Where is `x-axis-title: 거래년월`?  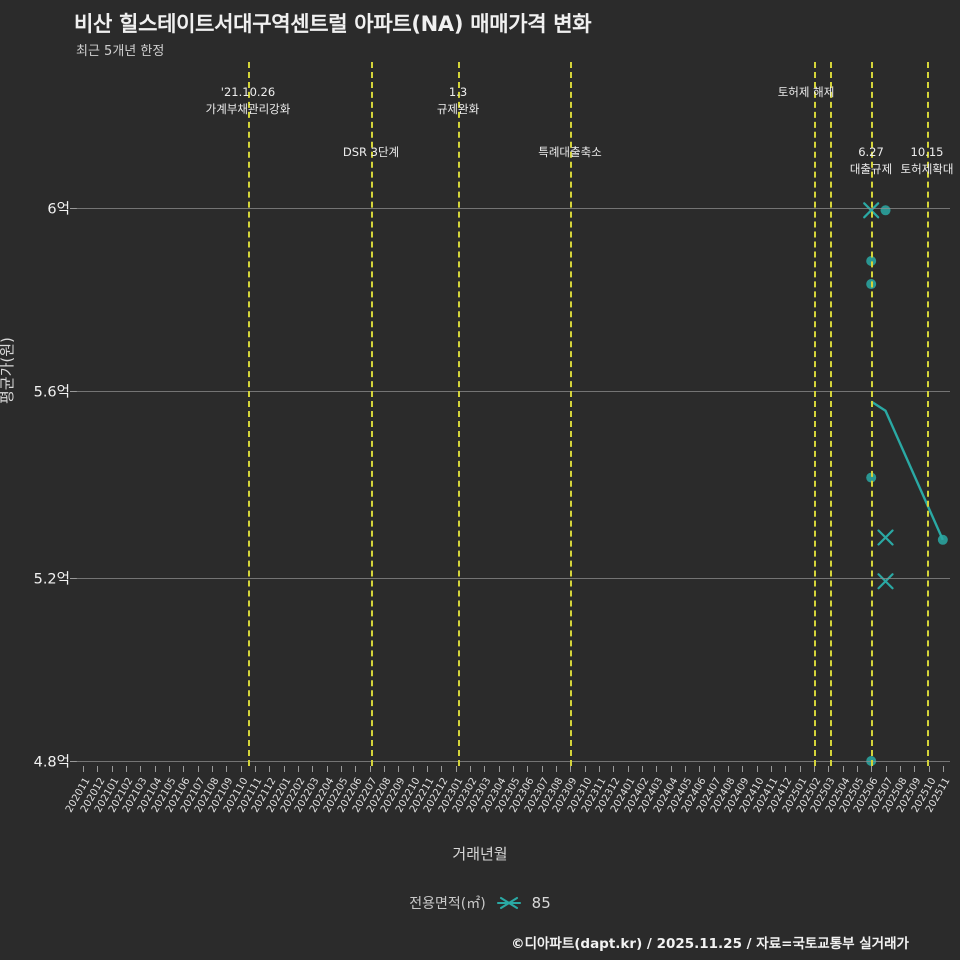
x-axis-title: 거래년월 is located at coordinates (480, 854).